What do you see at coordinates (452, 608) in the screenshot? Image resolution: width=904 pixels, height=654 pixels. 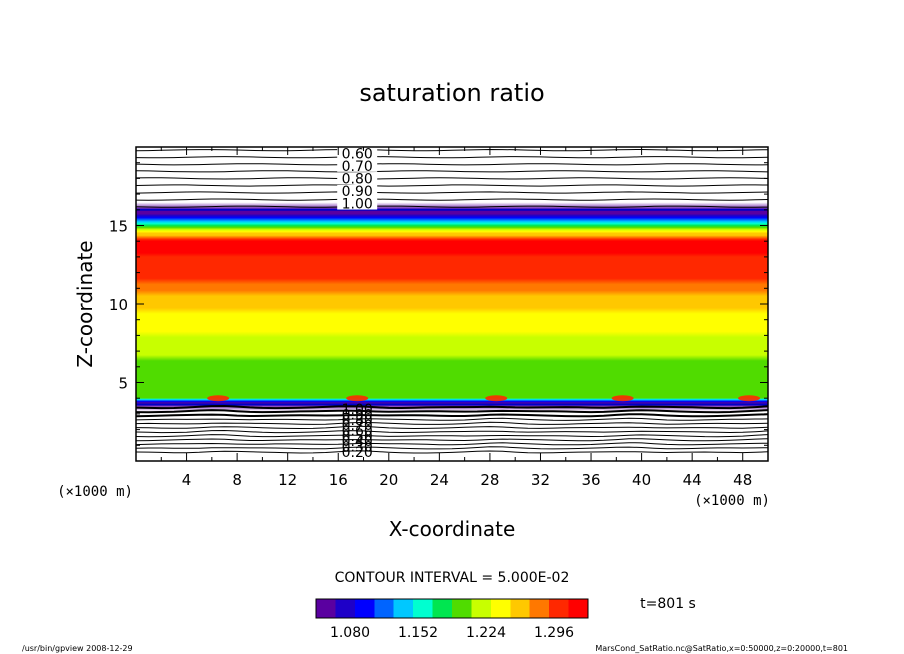 I see `colorbar` at bounding box center [452, 608].